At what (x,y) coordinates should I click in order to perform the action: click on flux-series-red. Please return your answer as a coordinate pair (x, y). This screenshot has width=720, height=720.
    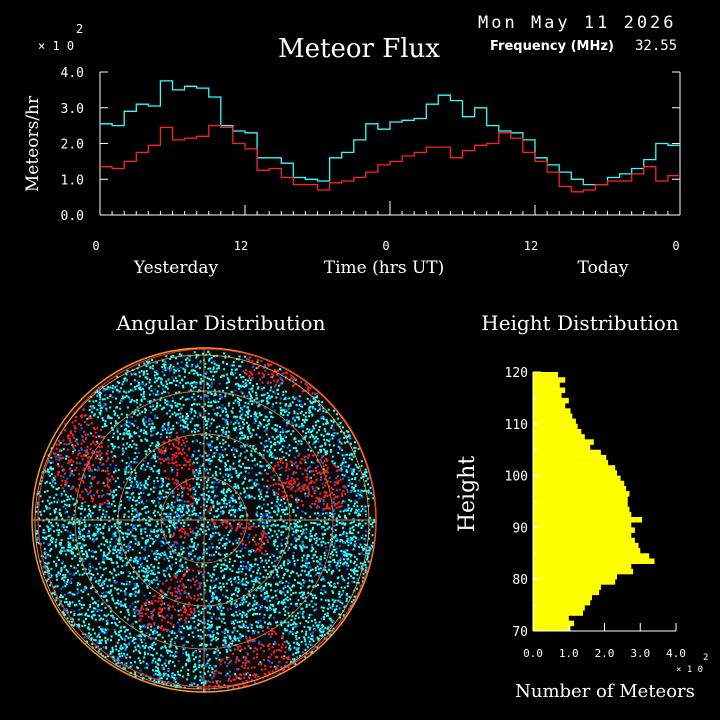
    Looking at the image, I should click on (390, 158).